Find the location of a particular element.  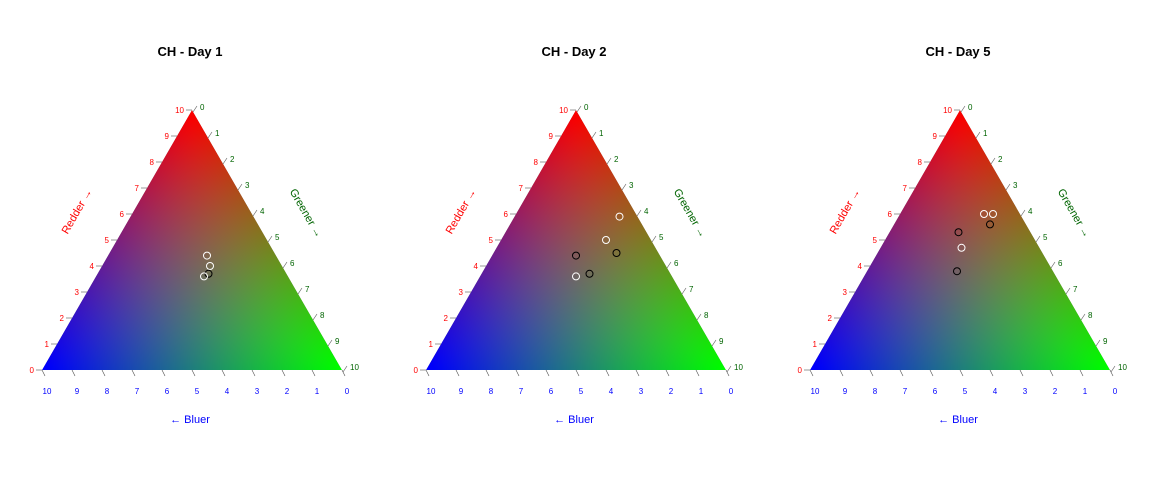

red-tick-label: 4 is located at coordinates (476, 266).